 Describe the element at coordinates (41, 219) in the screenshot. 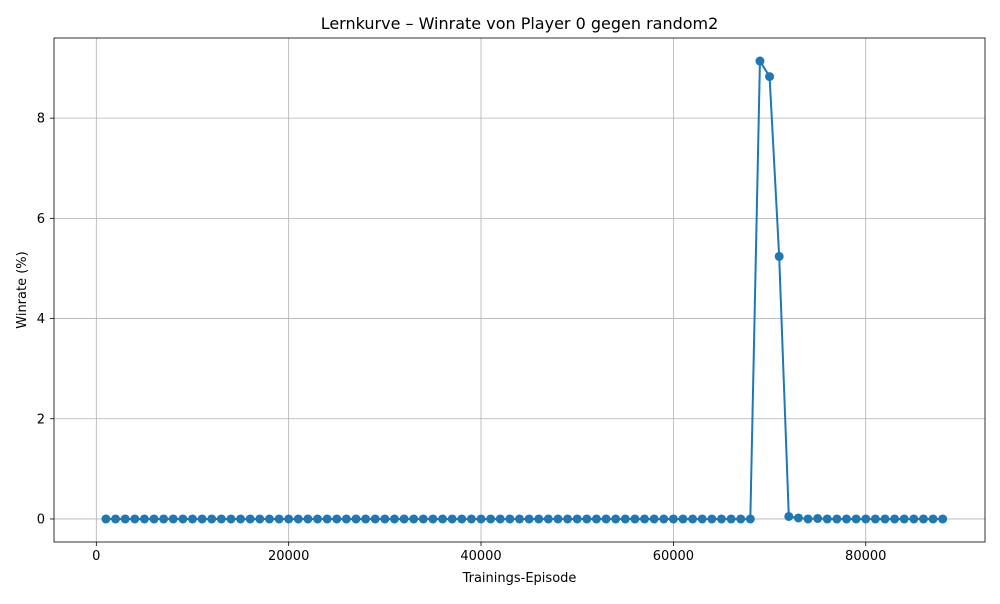

I see `y-tick-label: 6` at that location.